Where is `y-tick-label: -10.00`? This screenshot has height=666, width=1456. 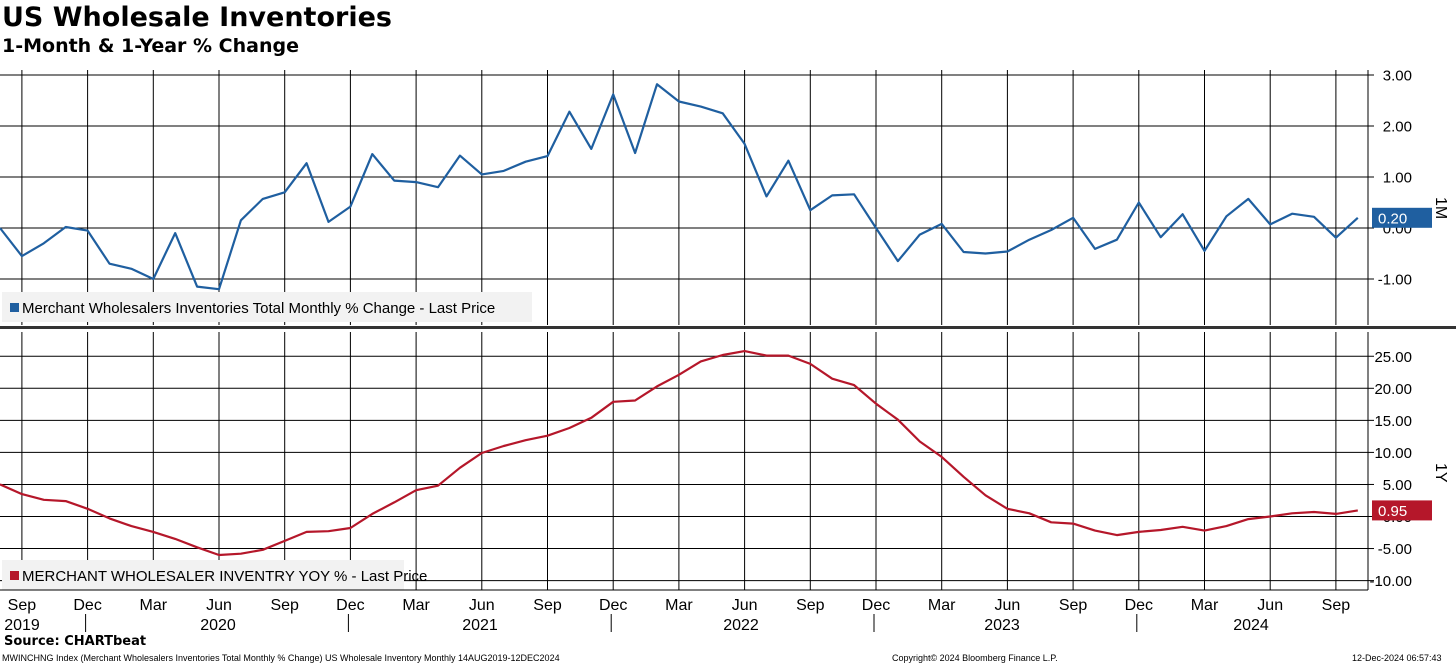 y-tick-label: -10.00 is located at coordinates (1390, 581).